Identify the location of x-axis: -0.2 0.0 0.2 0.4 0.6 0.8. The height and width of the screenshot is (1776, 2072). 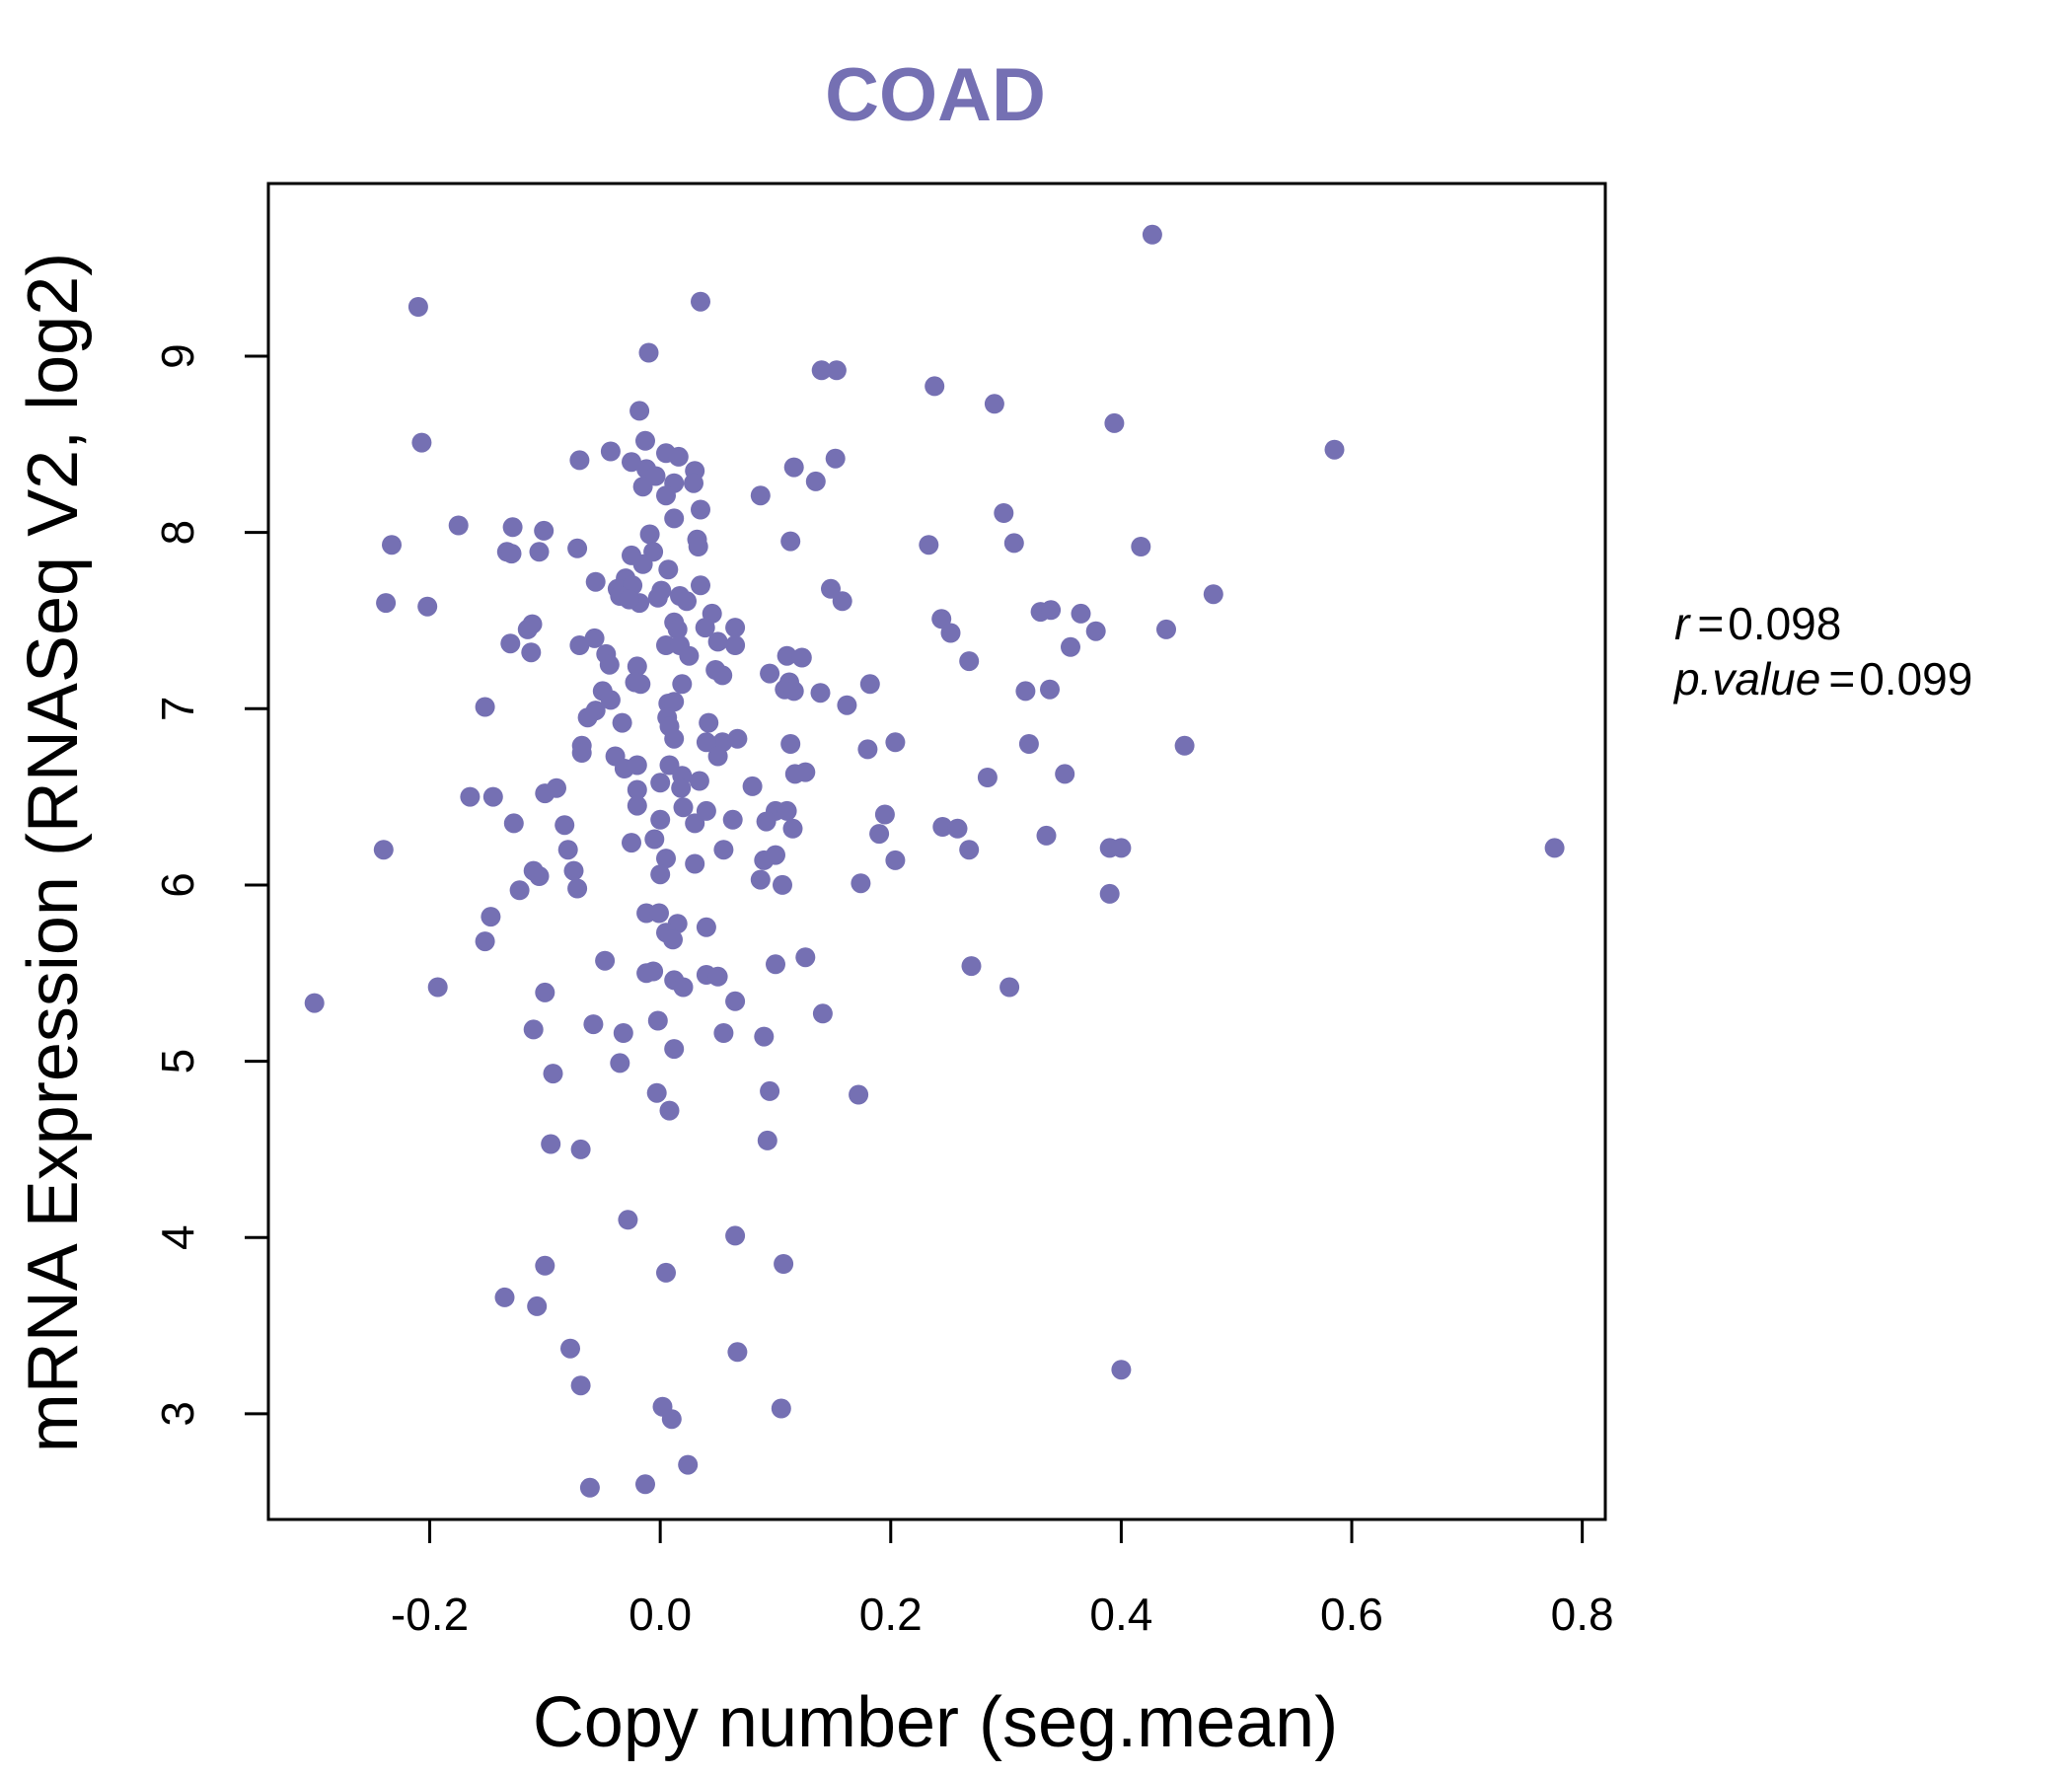
(1003, 1579).